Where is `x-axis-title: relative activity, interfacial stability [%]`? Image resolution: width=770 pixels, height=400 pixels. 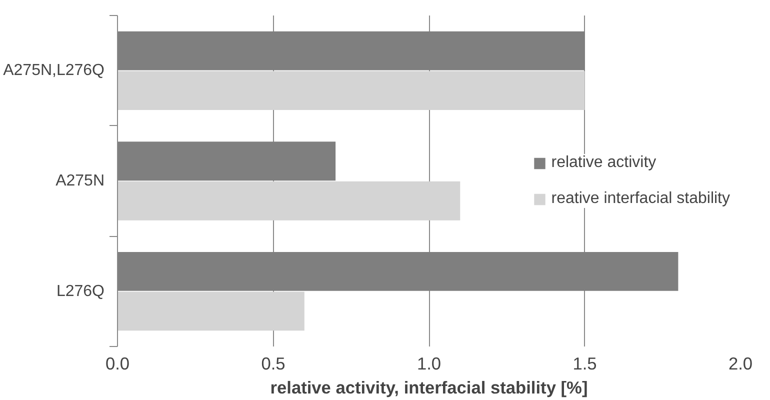 x-axis-title: relative activity, interfacial stability [%] is located at coordinates (429, 388).